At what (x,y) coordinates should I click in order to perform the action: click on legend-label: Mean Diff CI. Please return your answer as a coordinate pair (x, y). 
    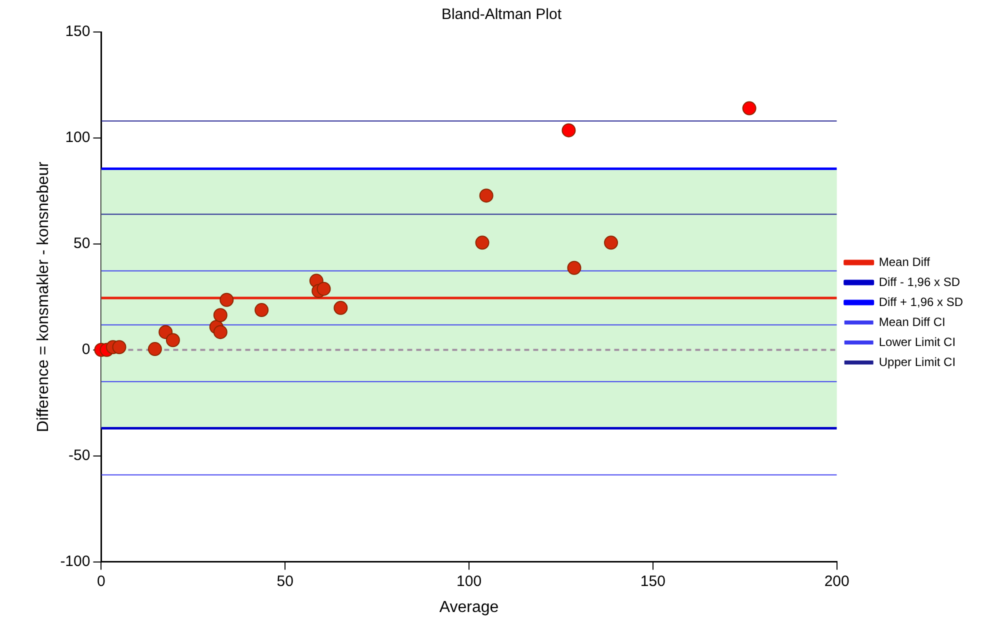
    Looking at the image, I should click on (912, 321).